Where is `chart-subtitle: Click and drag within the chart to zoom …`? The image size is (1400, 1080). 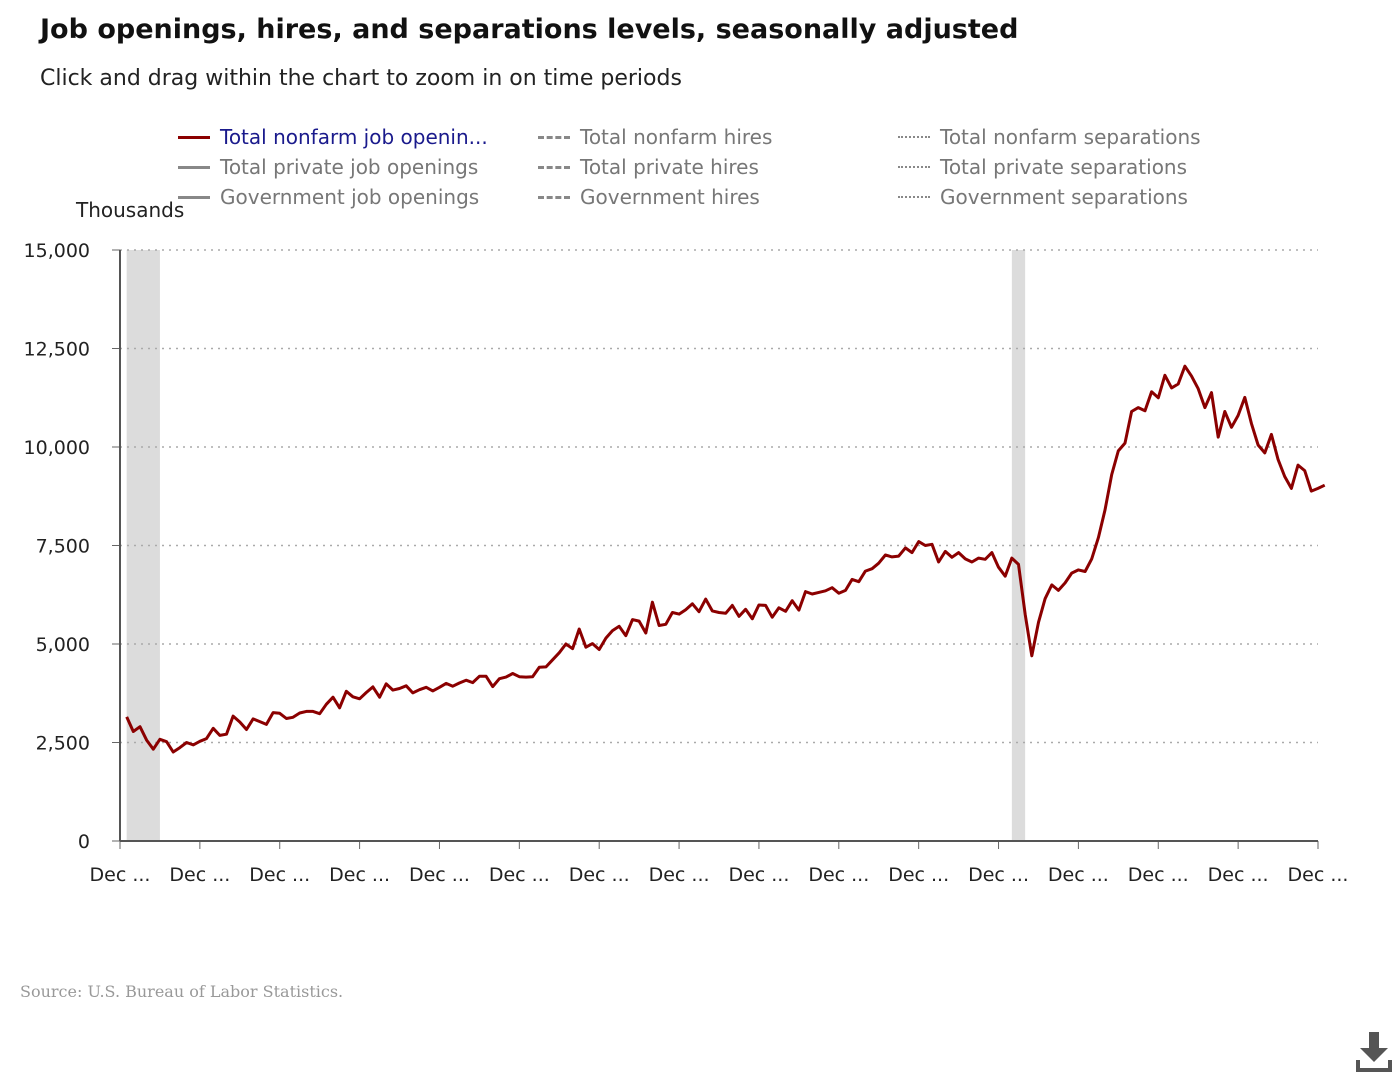 chart-subtitle: Click and drag within the chart to zoom … is located at coordinates (361, 78).